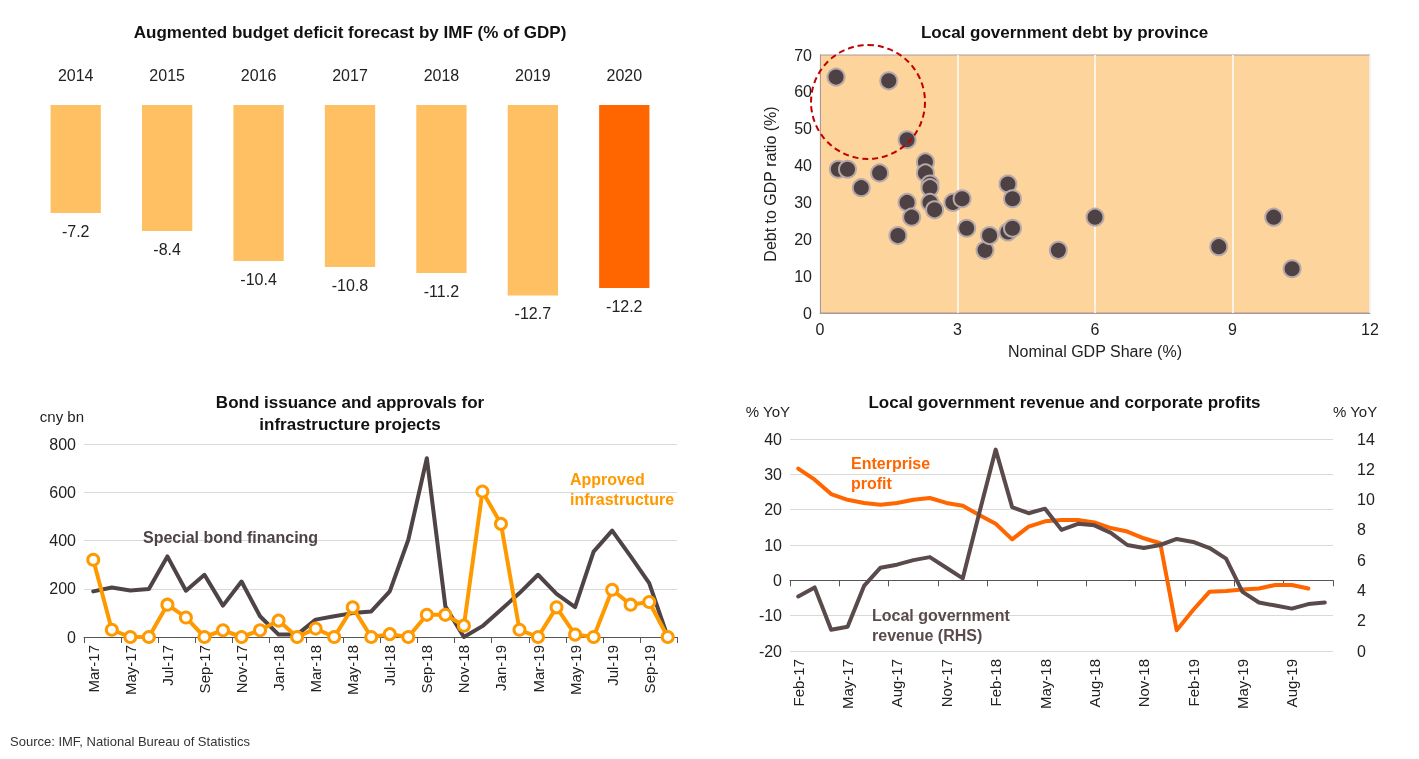 The width and height of the screenshot is (1419, 759). I want to click on x-tick-label: Sep-18, so click(427, 669).